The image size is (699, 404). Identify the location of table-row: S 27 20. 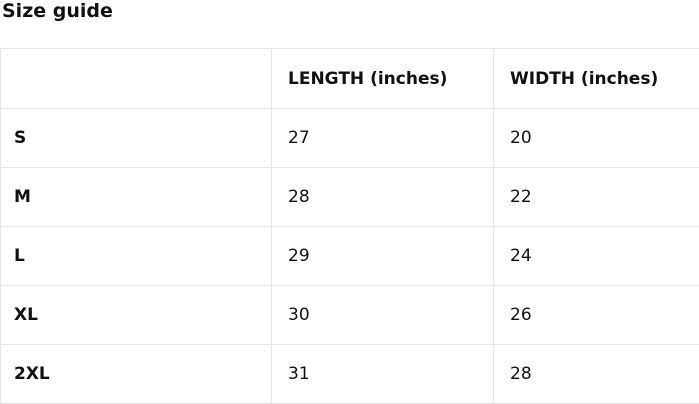
(349, 138).